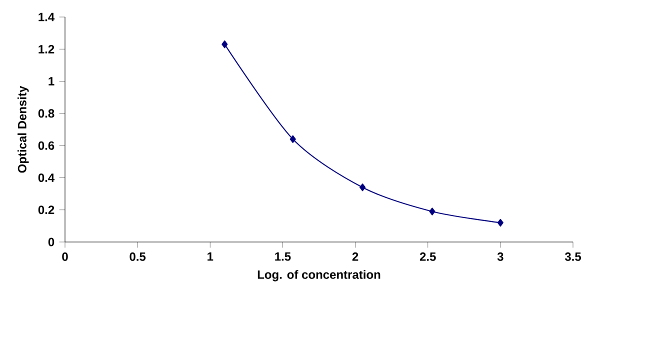 The height and width of the screenshot is (337, 650). Describe the element at coordinates (211, 256) in the screenshot. I see `x-tick-label: 1` at that location.